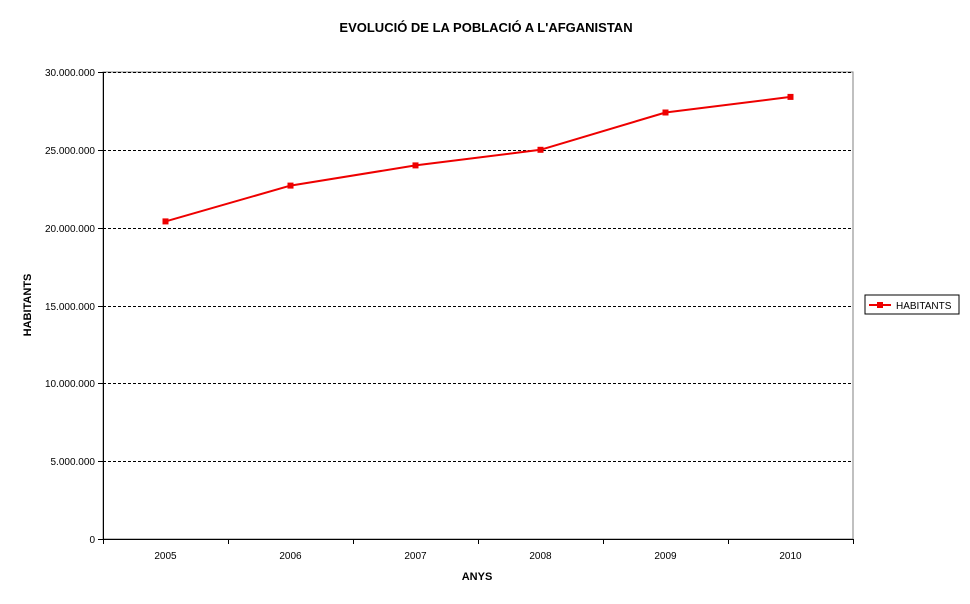 The height and width of the screenshot is (604, 970). I want to click on legend-marker-swatch, so click(880, 305).